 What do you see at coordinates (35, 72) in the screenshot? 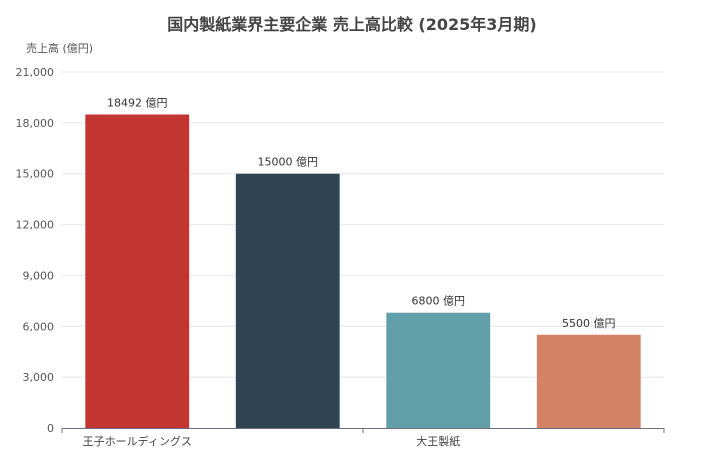
I see `y-tick-label: 21,000` at bounding box center [35, 72].